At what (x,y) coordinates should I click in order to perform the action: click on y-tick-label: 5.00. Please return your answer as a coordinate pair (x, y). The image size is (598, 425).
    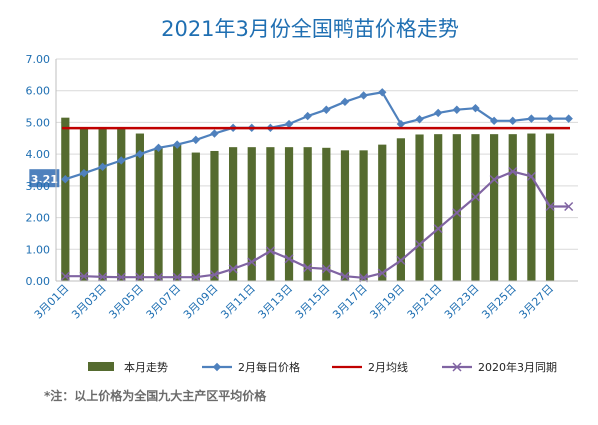
    Looking at the image, I should click on (38, 122).